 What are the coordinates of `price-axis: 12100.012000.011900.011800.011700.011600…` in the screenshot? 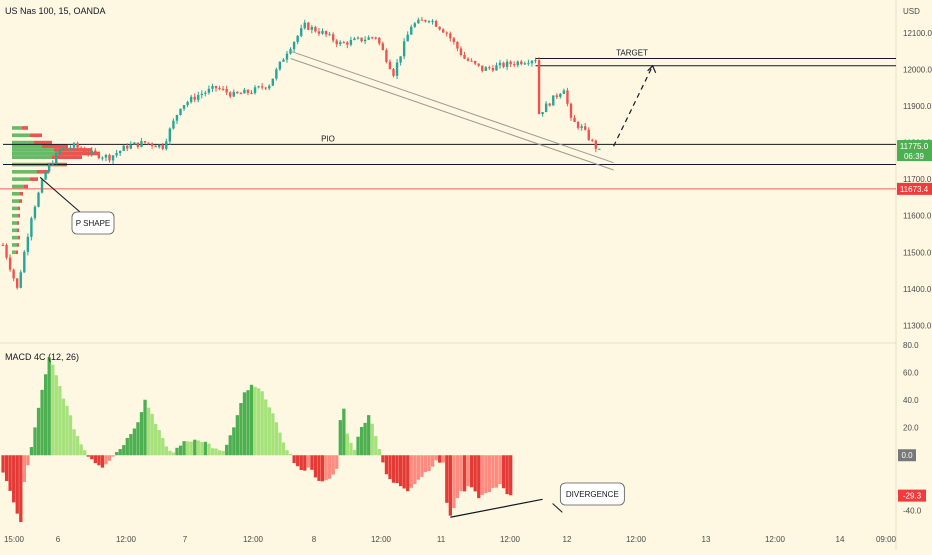 It's located at (914, 272).